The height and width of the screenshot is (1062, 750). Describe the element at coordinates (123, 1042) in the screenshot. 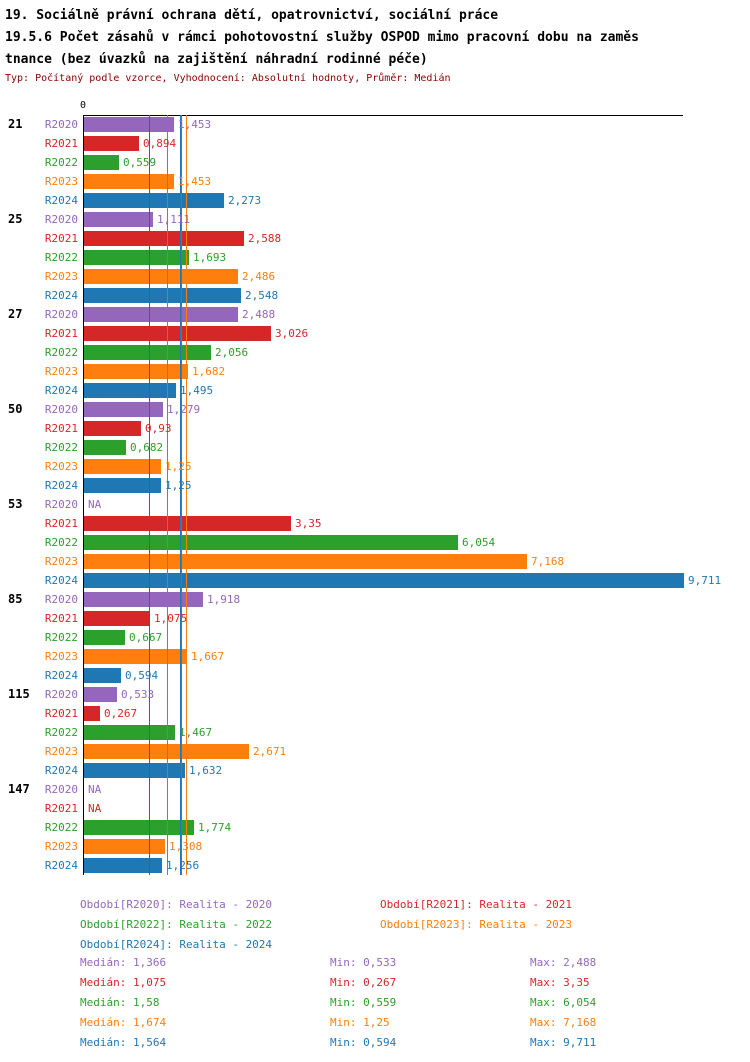

I see `stat-median: Medián: 1,564` at that location.